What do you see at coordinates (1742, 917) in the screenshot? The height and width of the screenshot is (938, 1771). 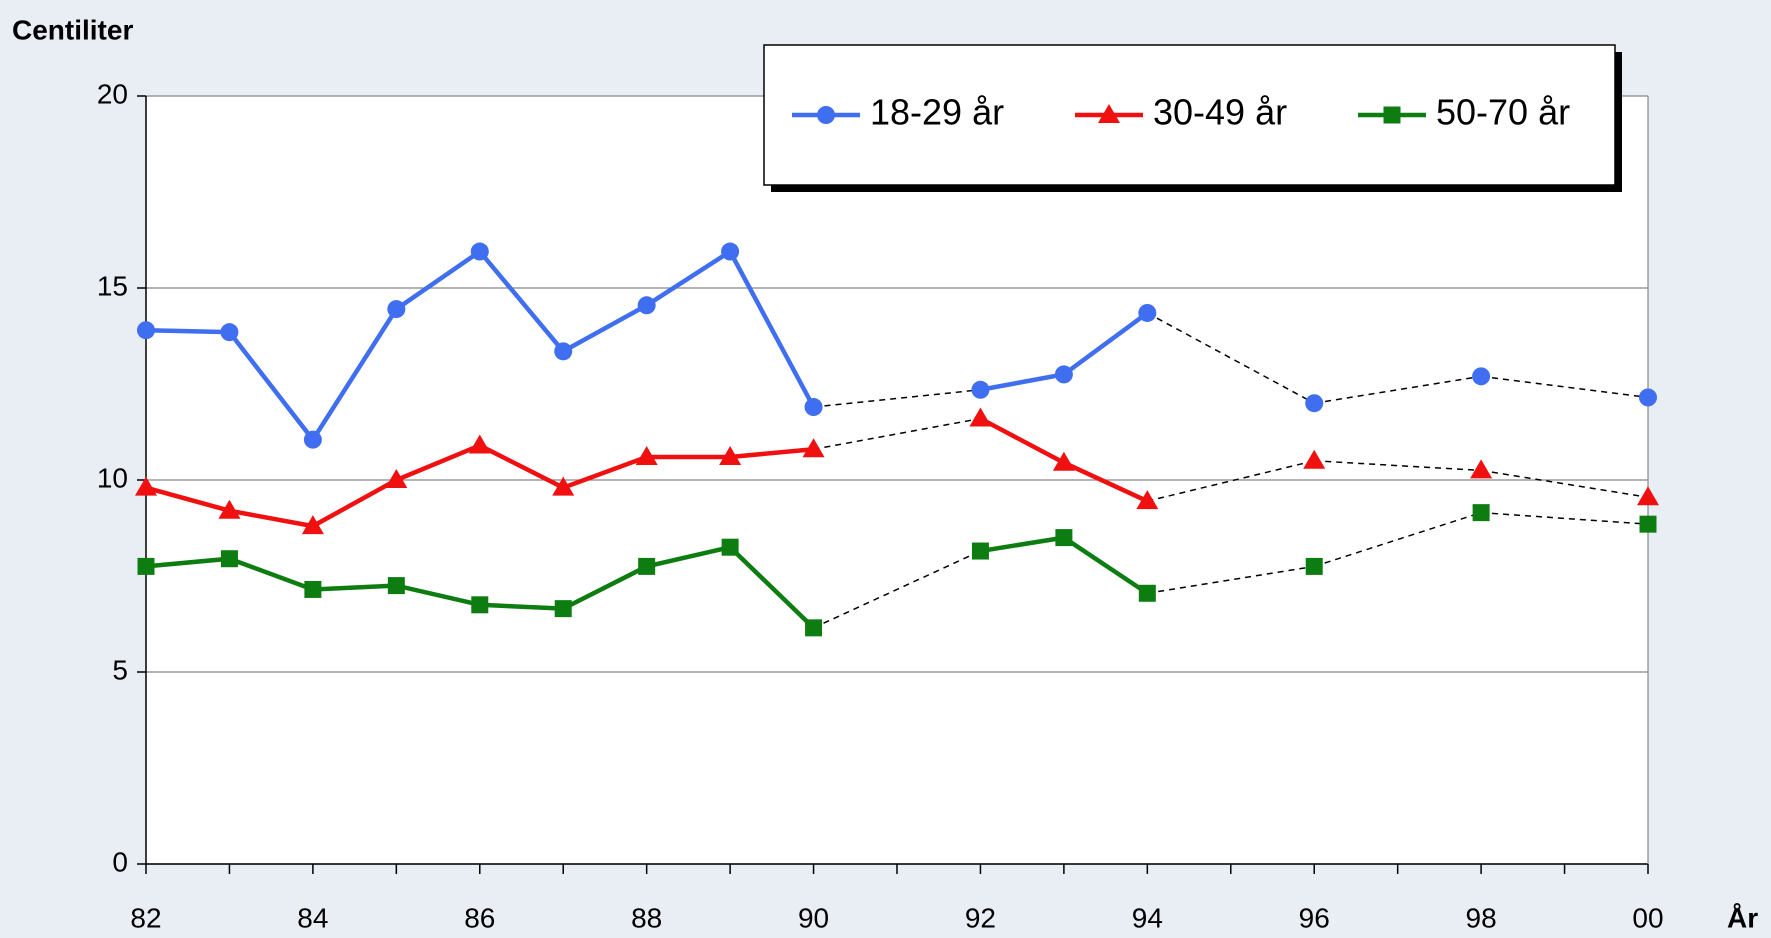 I see `x-axis-label: År` at bounding box center [1742, 917].